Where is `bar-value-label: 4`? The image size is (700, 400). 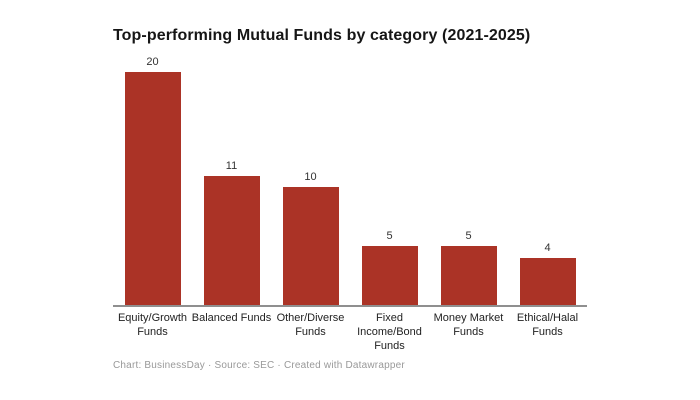 bar-value-label: 4 is located at coordinates (547, 248).